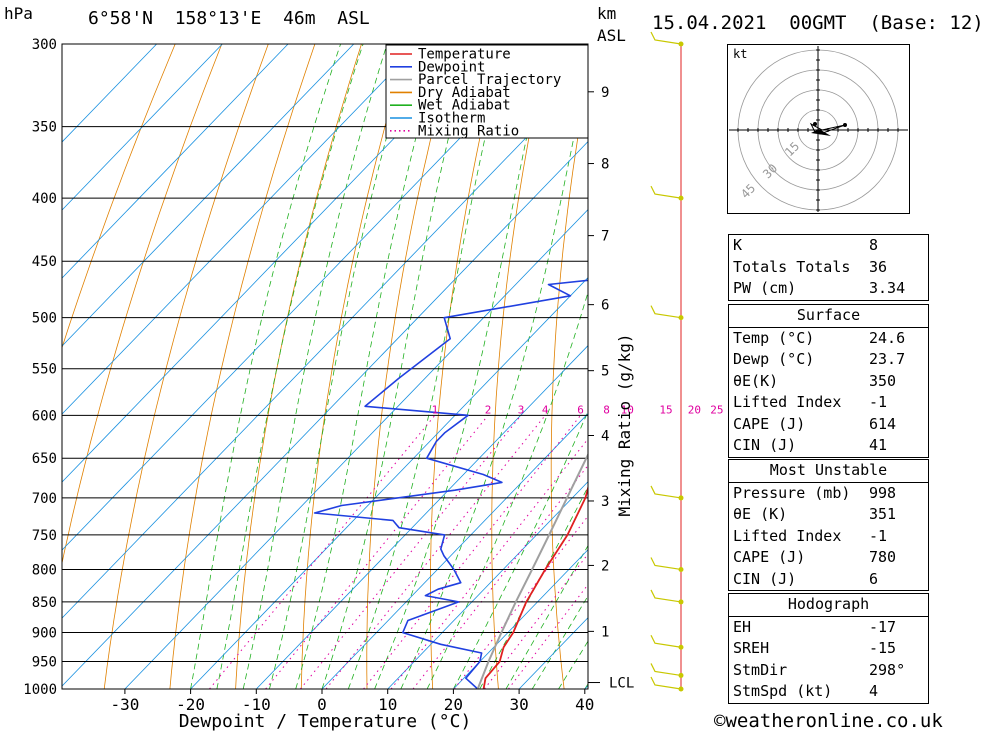 The width and height of the screenshot is (1000, 733). What do you see at coordinates (828, 580) in the screenshot?
I see `table-row: CIN (J) 6` at bounding box center [828, 580].